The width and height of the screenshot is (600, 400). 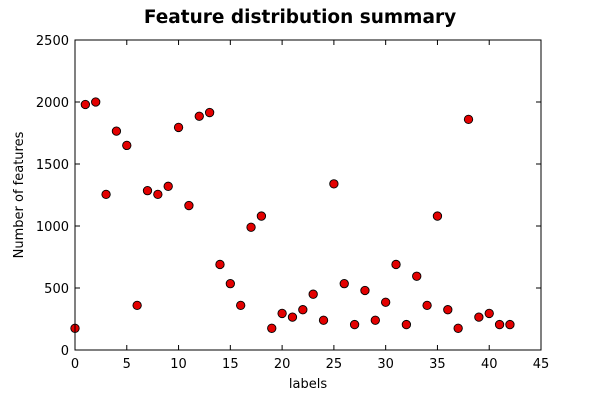 What do you see at coordinates (127, 364) in the screenshot?
I see `x-tick-label: 5` at bounding box center [127, 364].